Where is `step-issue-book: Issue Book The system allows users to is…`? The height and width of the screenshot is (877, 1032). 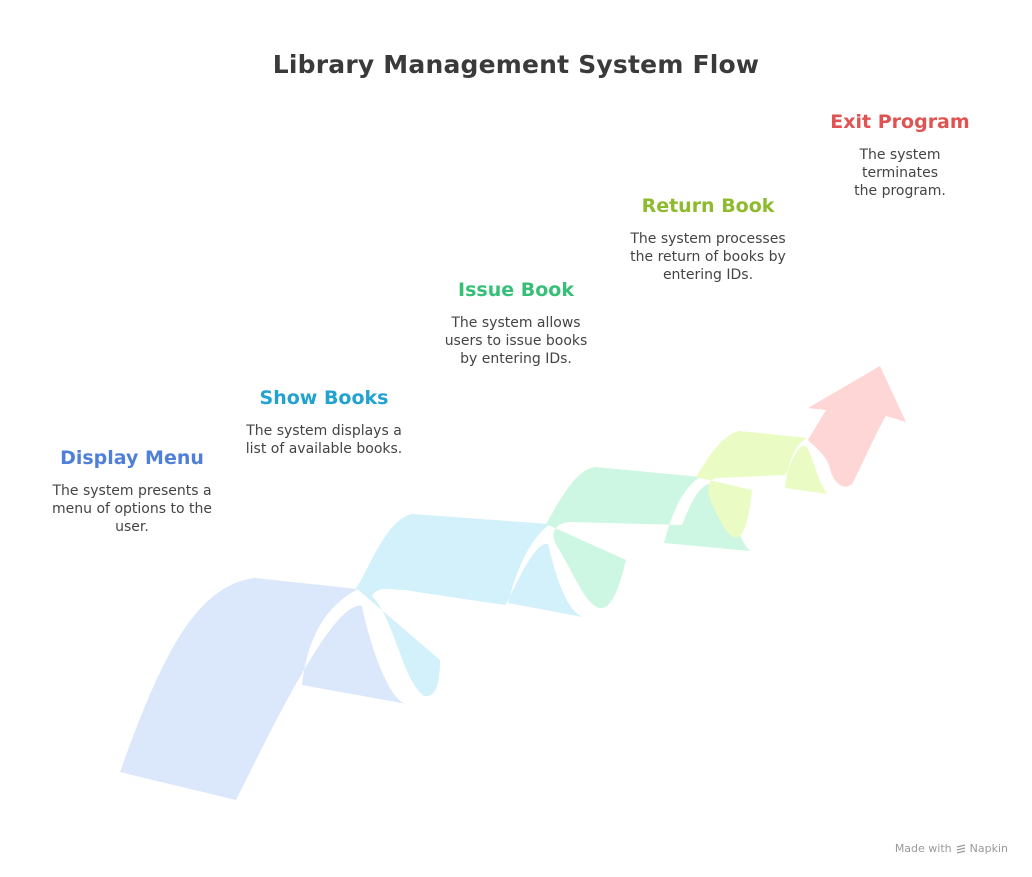
step-issue-book: Issue Book The system allows users to is… is located at coordinates (516, 323).